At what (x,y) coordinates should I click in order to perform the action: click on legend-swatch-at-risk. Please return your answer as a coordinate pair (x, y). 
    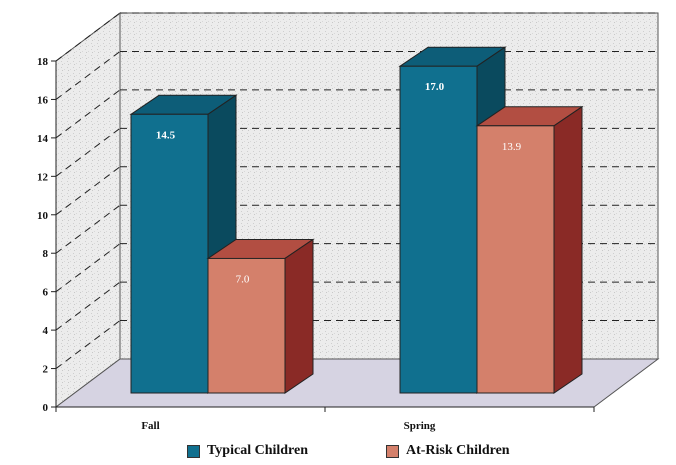
    Looking at the image, I should click on (392, 451).